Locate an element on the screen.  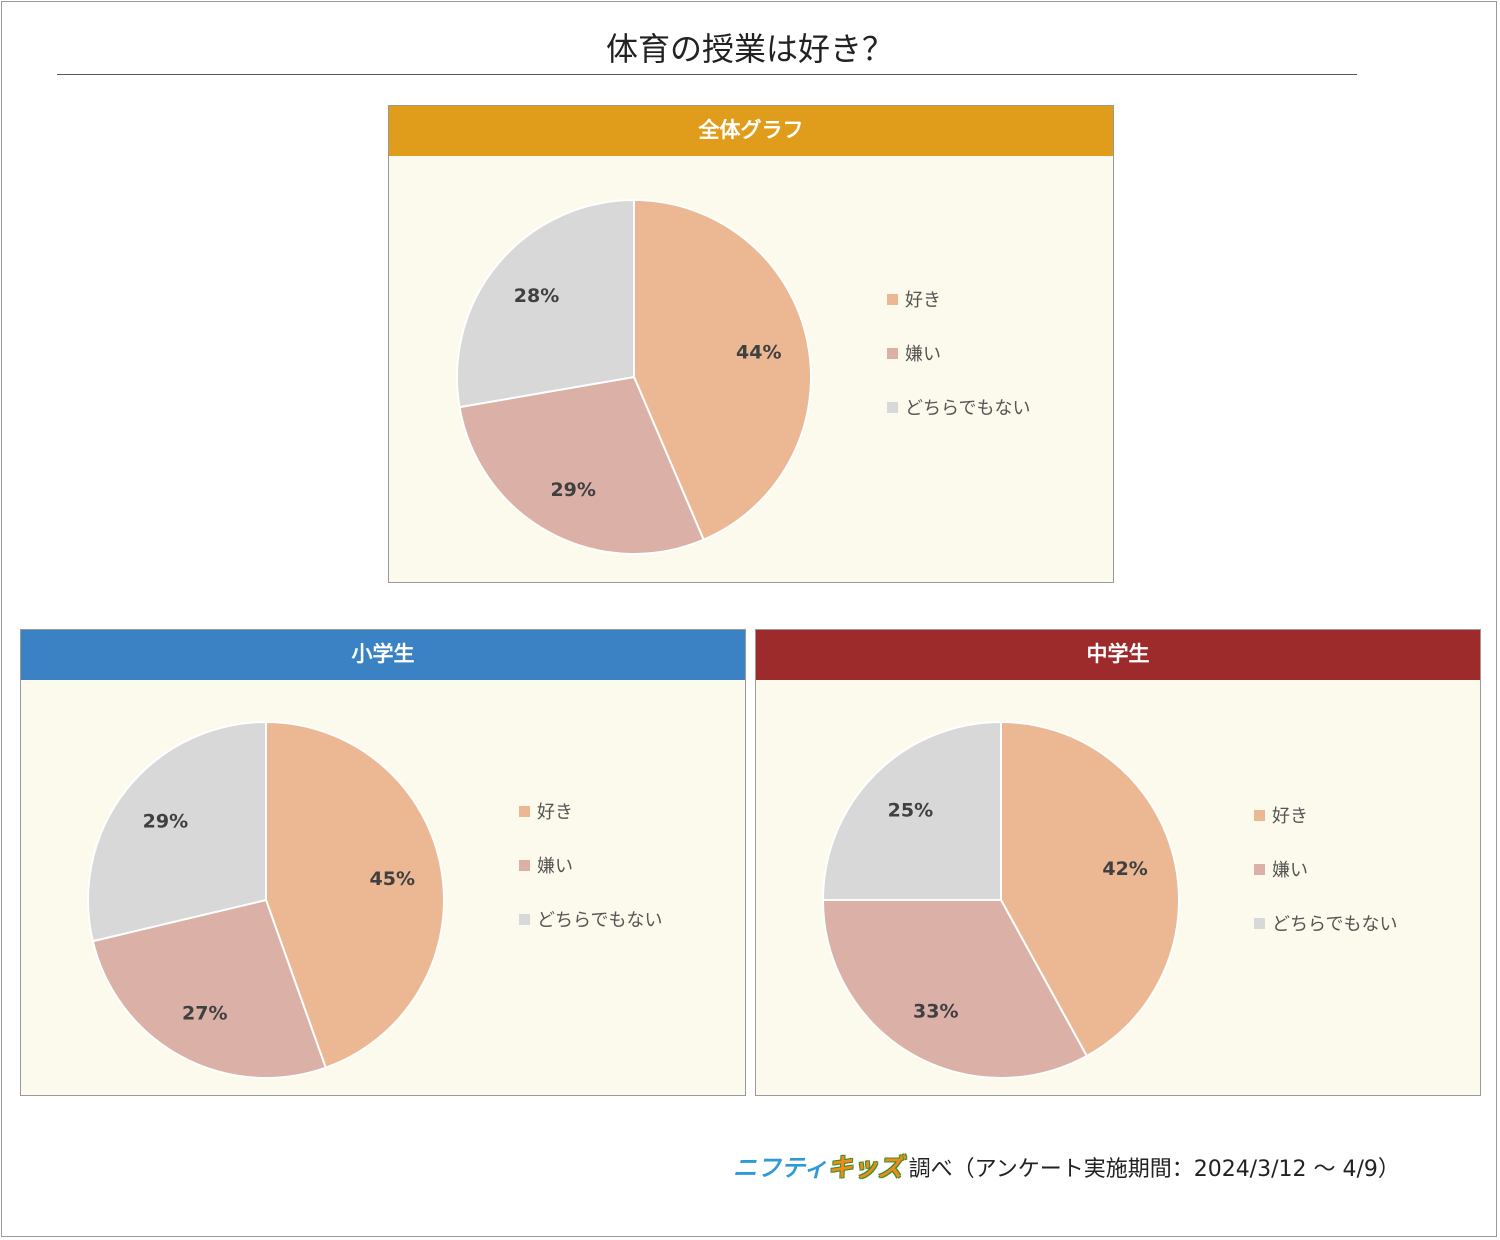
pie-data-label-neither: 28% is located at coordinates (536, 296).